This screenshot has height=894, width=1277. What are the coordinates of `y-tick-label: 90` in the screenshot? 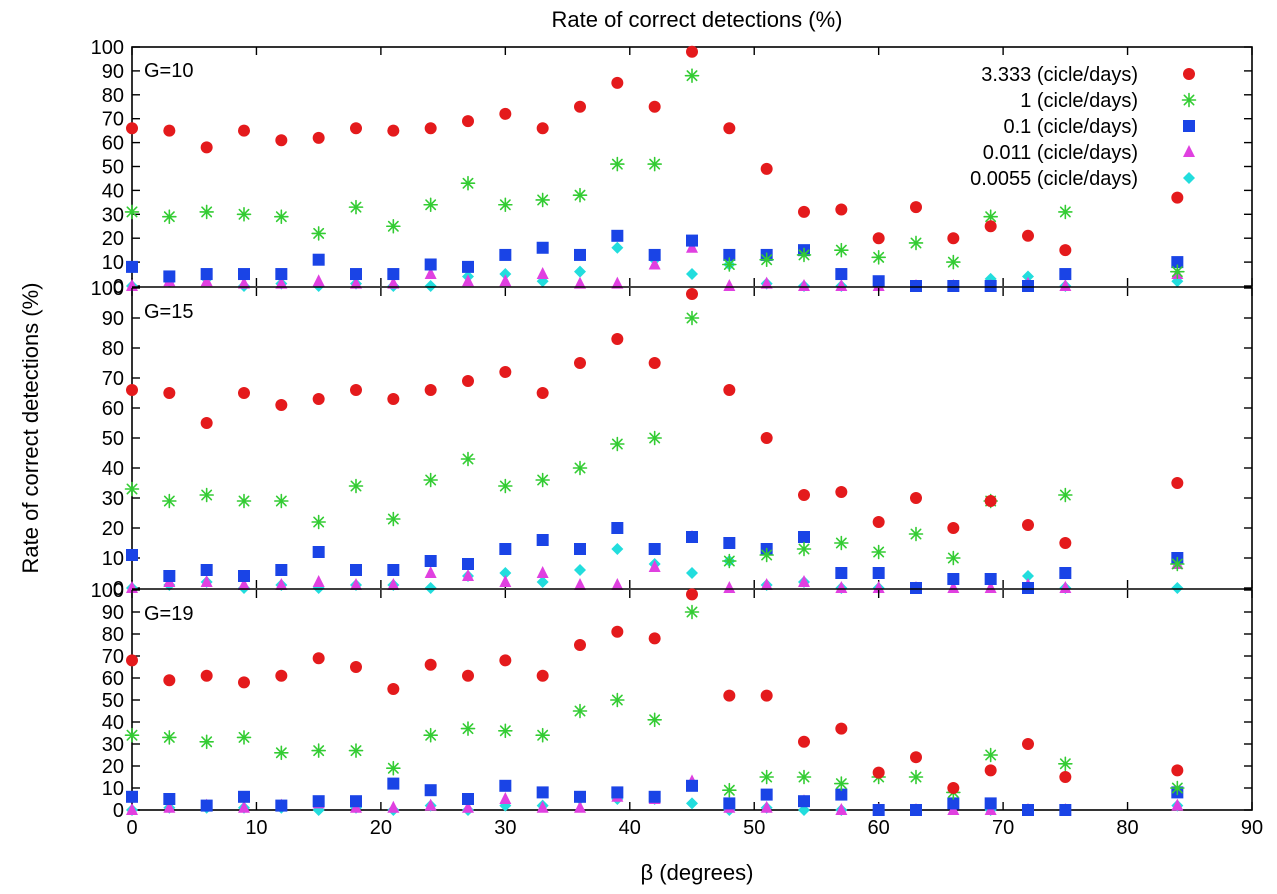 It's located at (113, 72).